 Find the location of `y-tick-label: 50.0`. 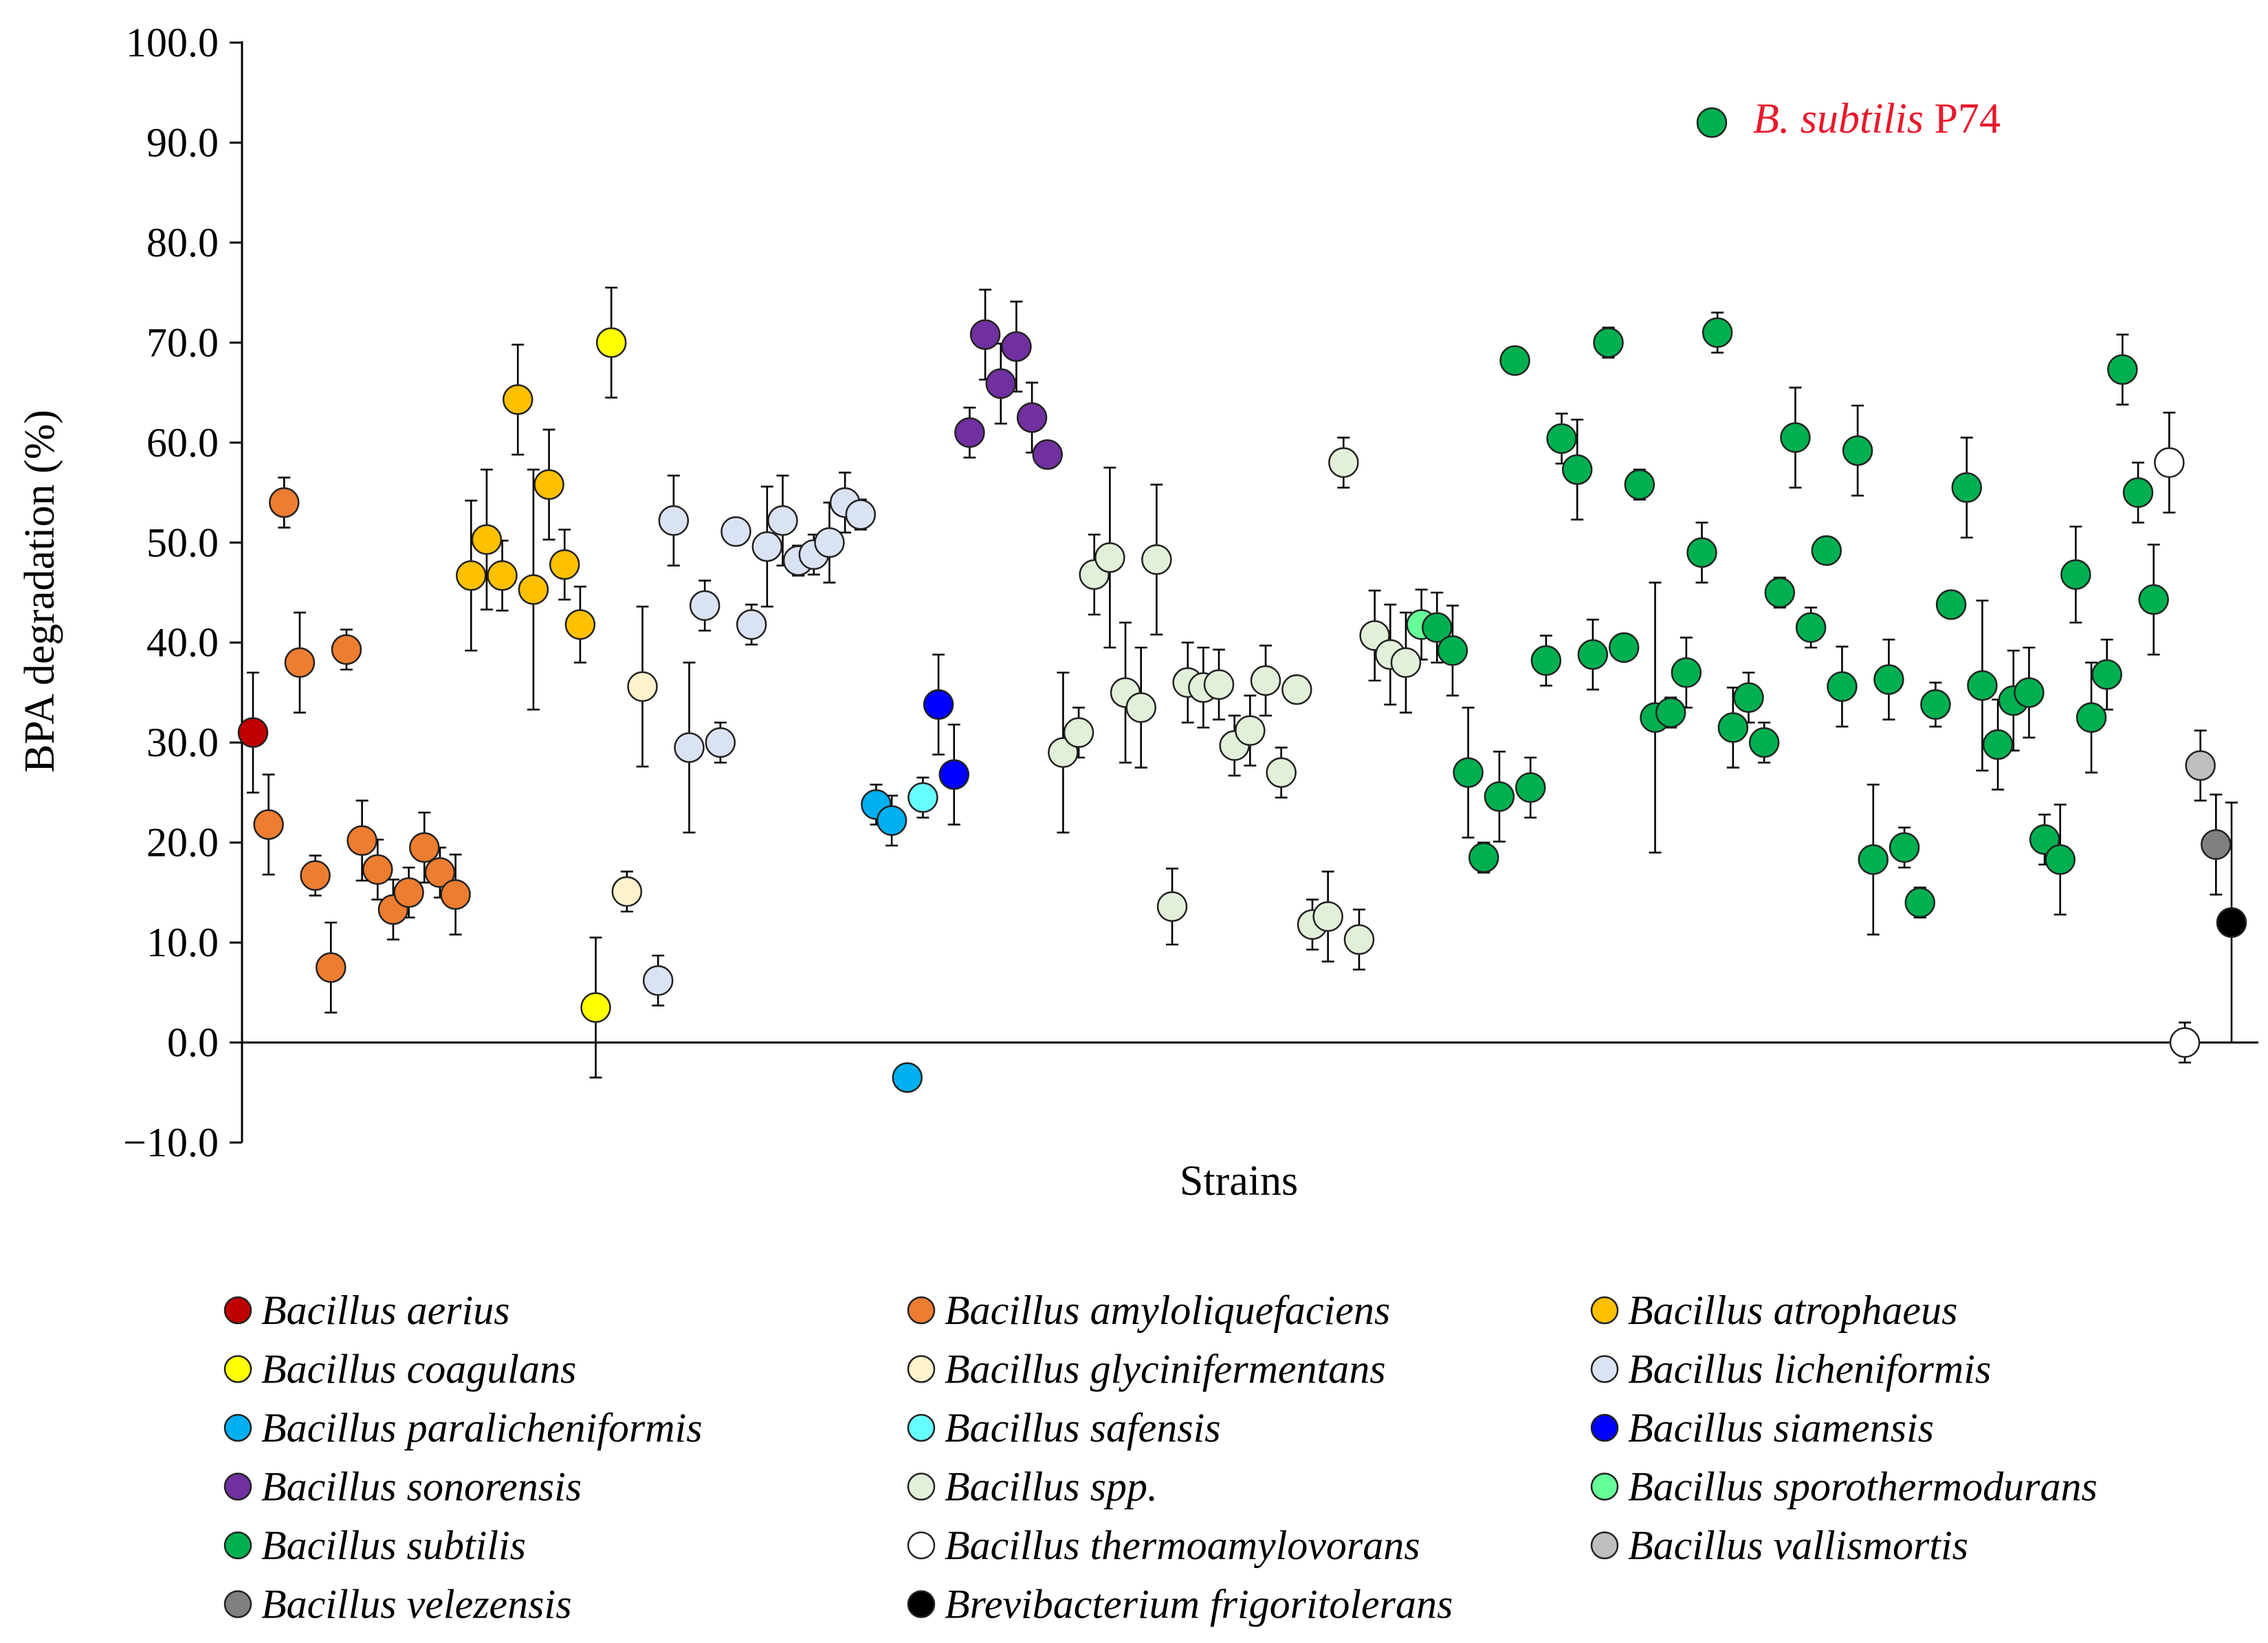

y-tick-label: 50.0 is located at coordinates (183, 542).